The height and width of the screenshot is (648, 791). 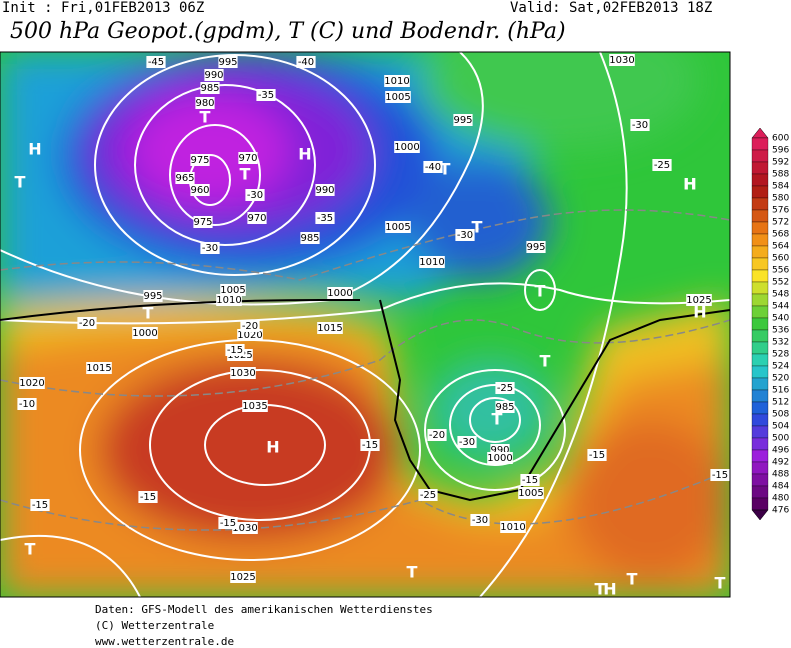 What do you see at coordinates (780, 511) in the screenshot?
I see `colorbar-label: 476` at bounding box center [780, 511].